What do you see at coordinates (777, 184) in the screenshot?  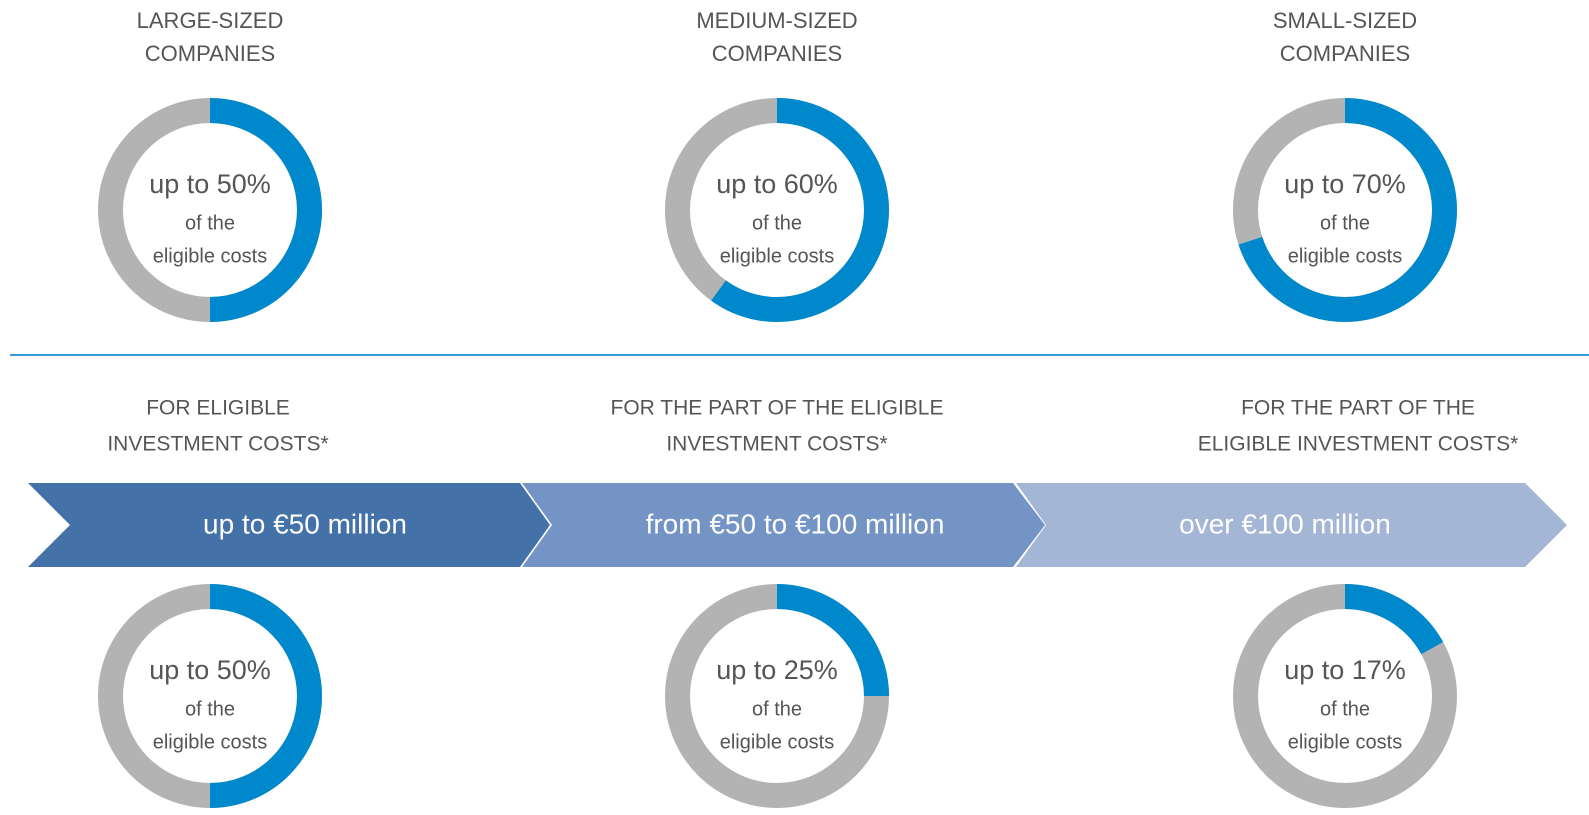 I see `donut-label: up to 60%` at bounding box center [777, 184].